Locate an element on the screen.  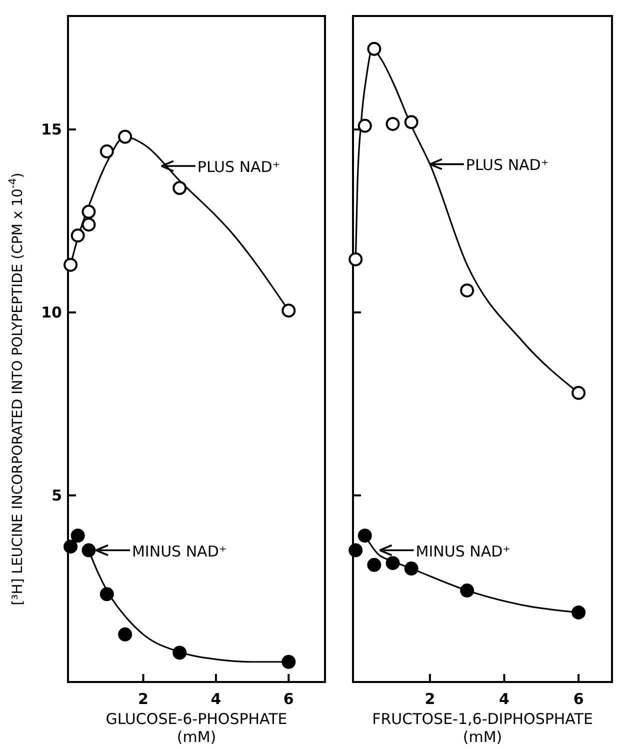
x-axis-title: FRUCTOSE-1,6-DIPHOSPHATE (mM) is located at coordinates (482, 728).